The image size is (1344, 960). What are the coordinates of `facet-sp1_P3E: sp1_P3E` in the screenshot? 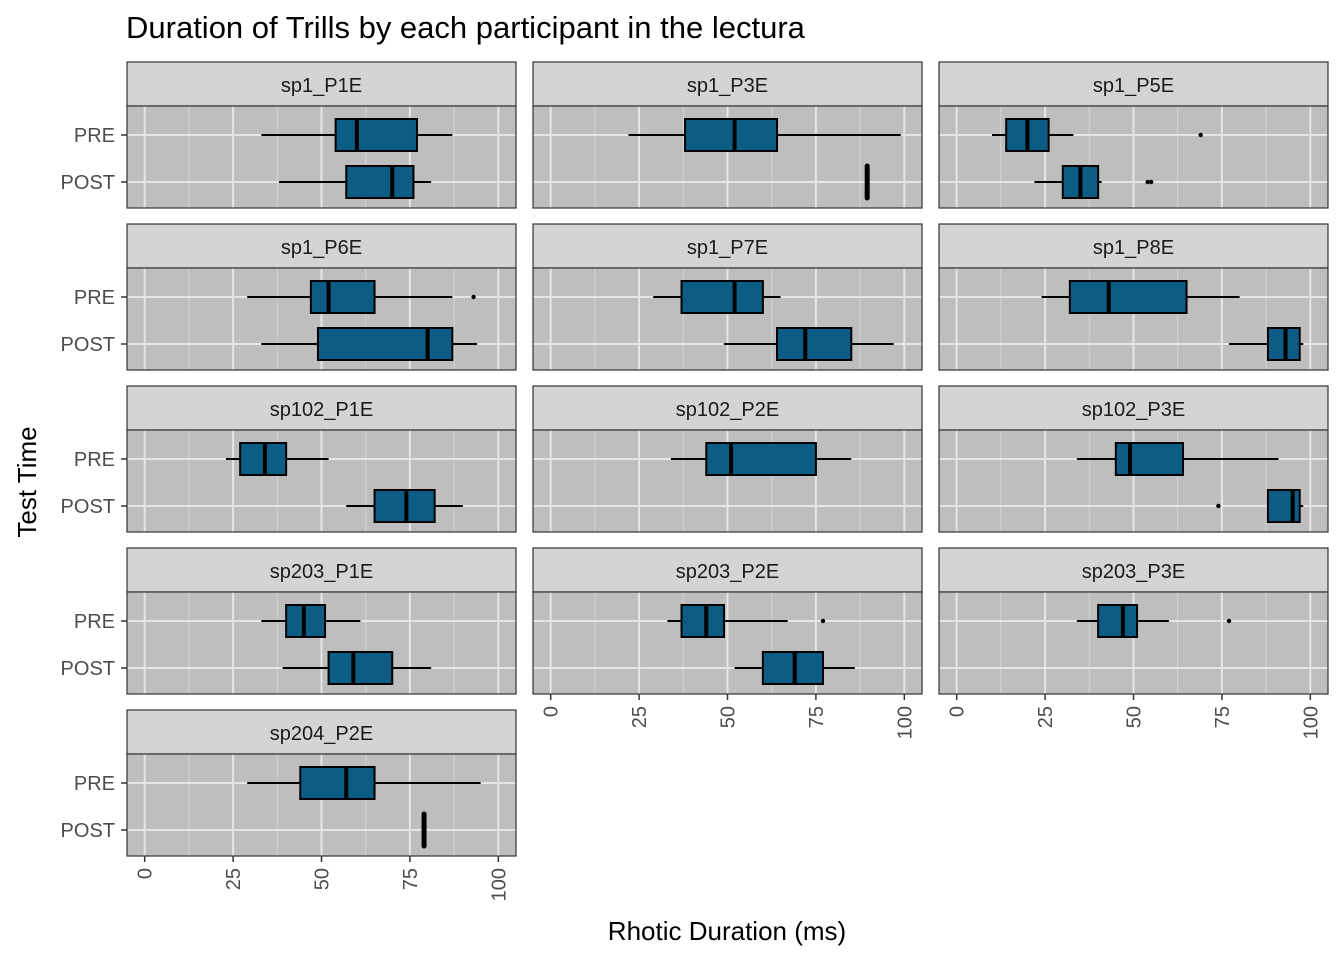 It's located at (727, 135).